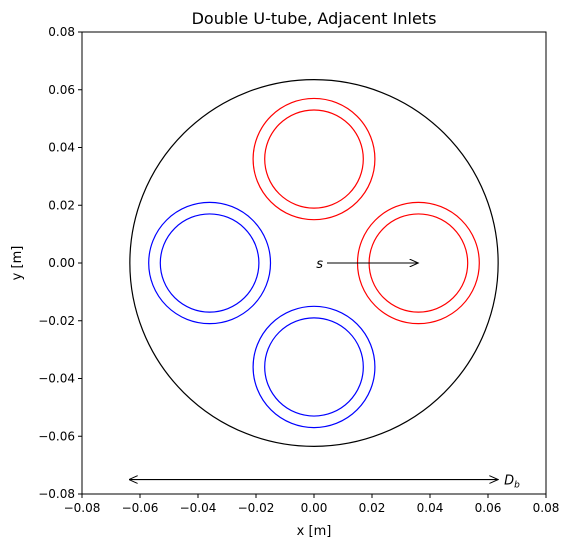 The width and height of the screenshot is (572, 547). I want to click on borehole-diameter-label: Db, so click(512, 482).